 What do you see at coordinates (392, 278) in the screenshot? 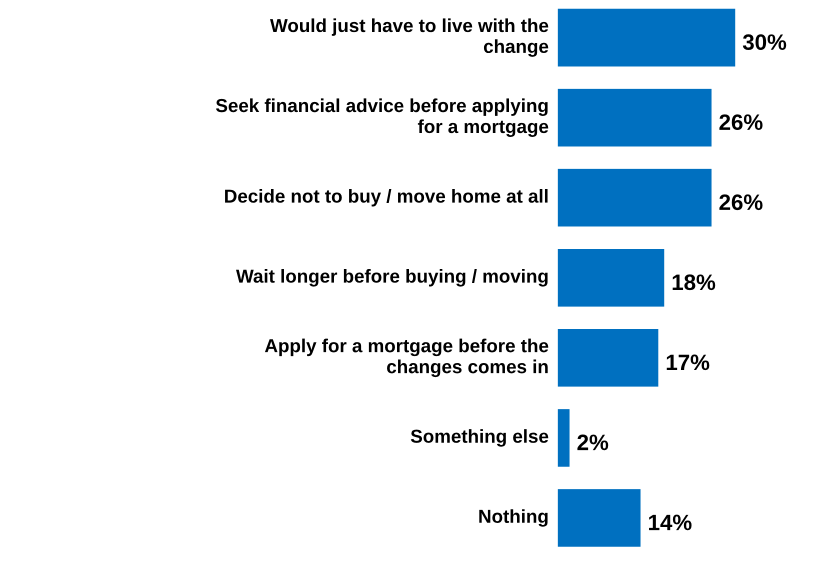
I see `y-tick-label: Wait longer before buying / moving` at bounding box center [392, 278].